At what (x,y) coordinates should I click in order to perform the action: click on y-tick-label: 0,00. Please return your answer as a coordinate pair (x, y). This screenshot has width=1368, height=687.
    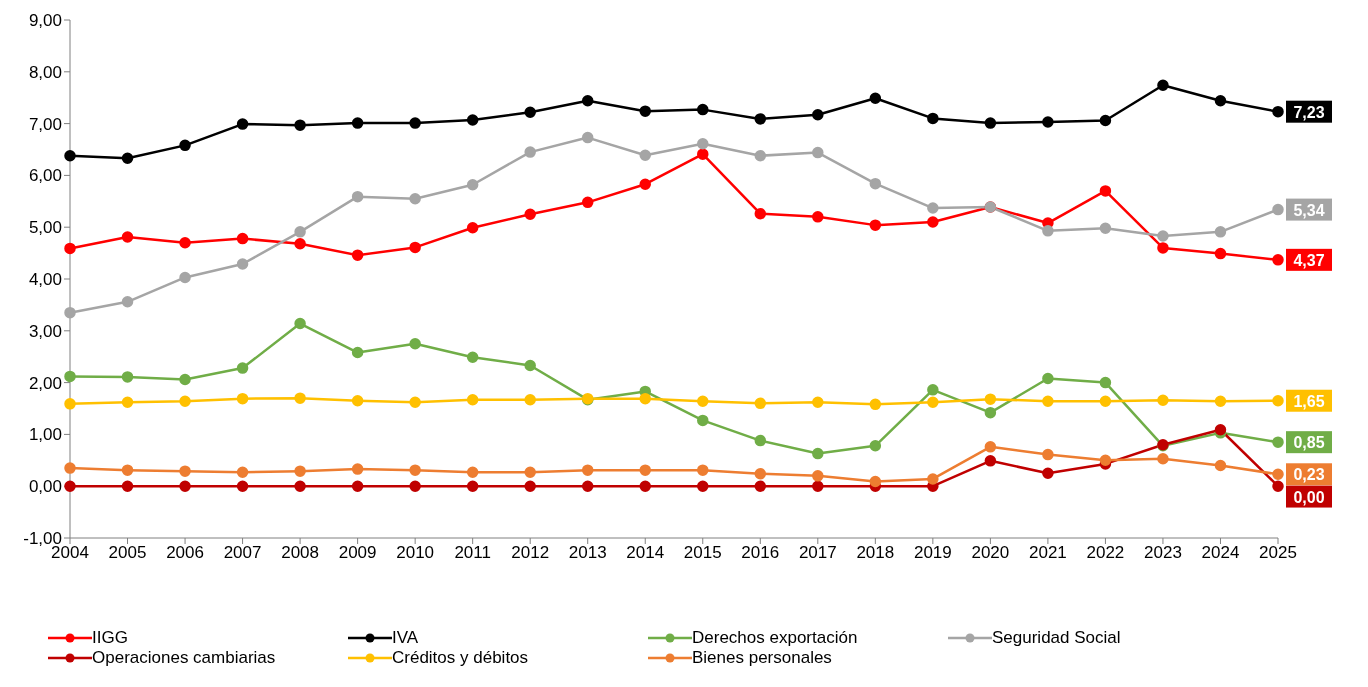
    Looking at the image, I should click on (45, 487).